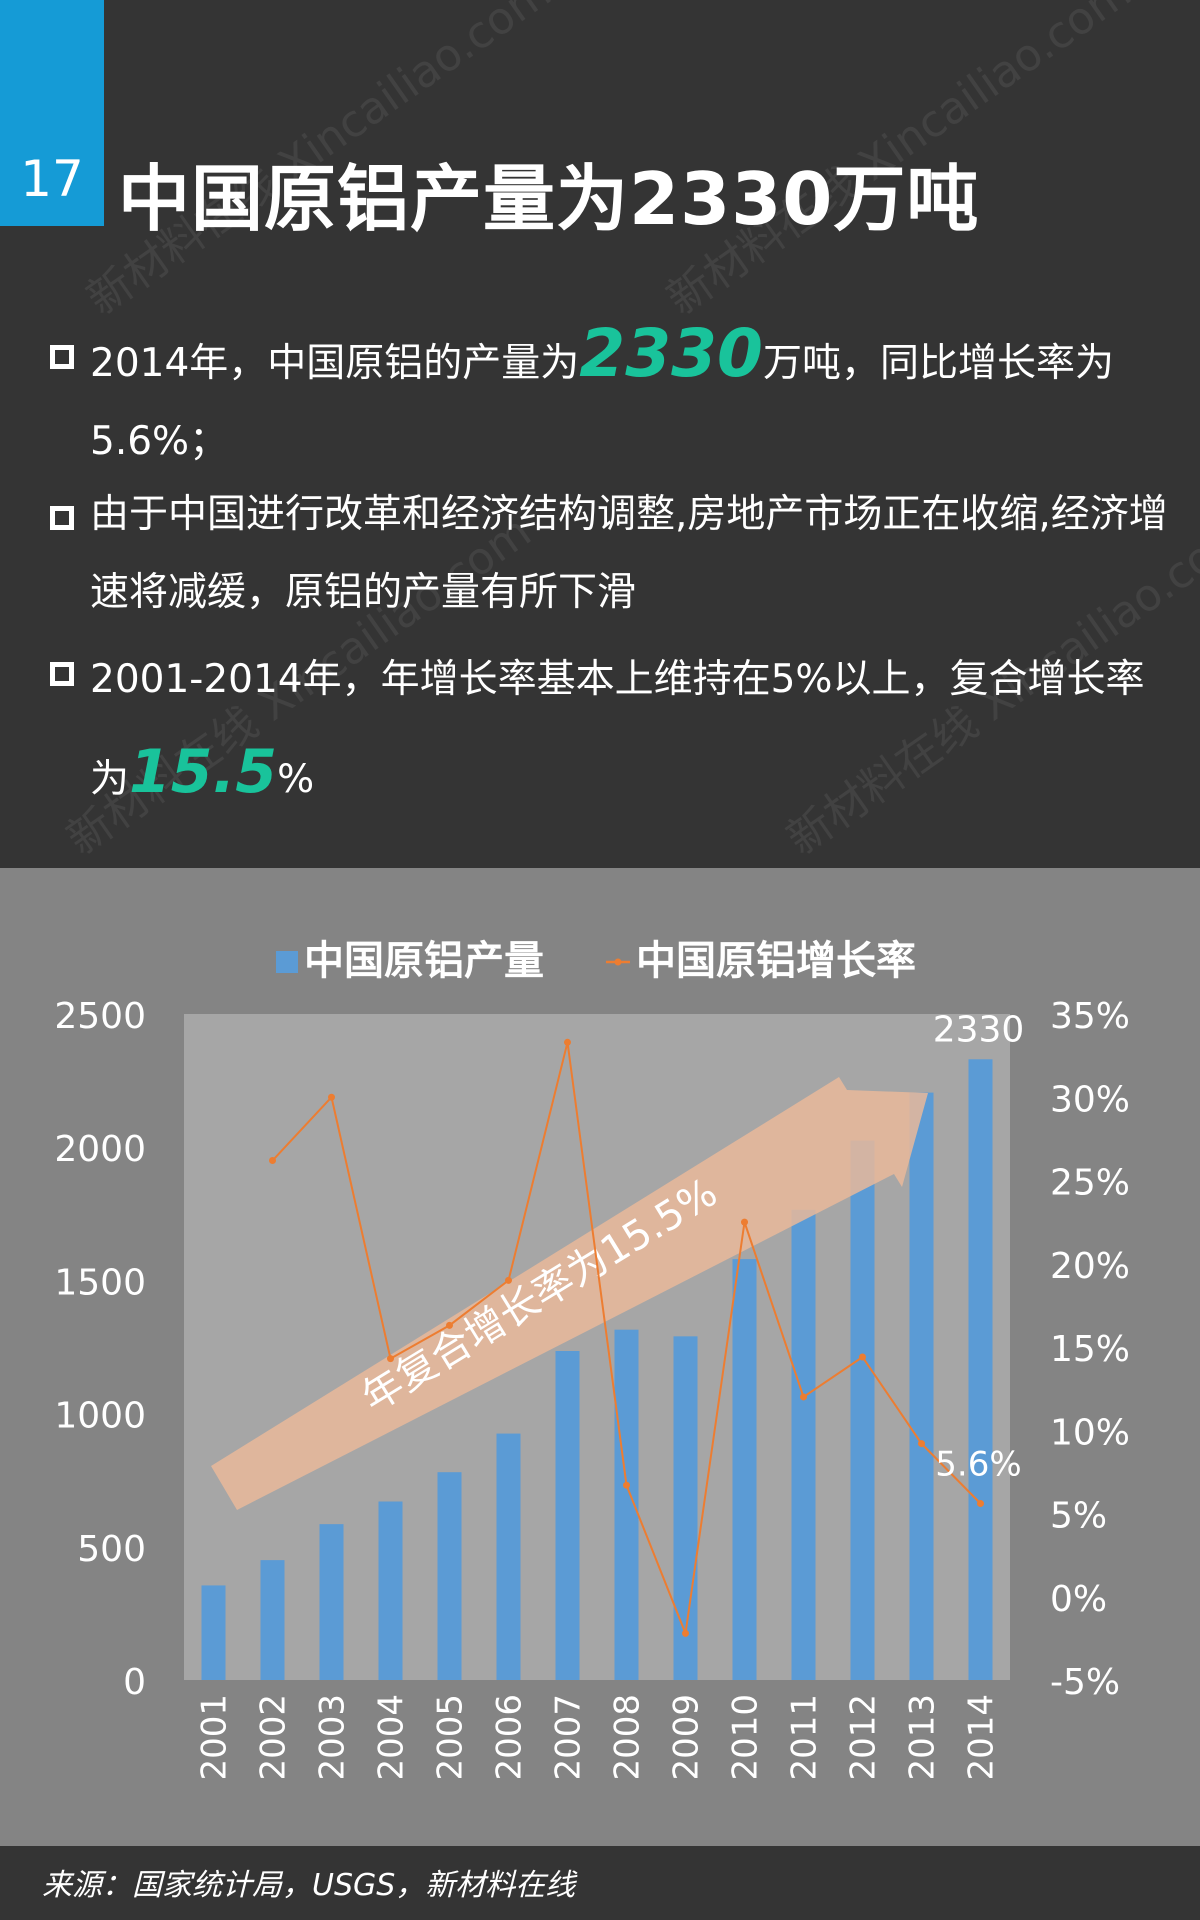 The image size is (1200, 1920). What do you see at coordinates (596, 961) in the screenshot?
I see `chart-legend: 中国原铝产量 中国原铝增长率` at bounding box center [596, 961].